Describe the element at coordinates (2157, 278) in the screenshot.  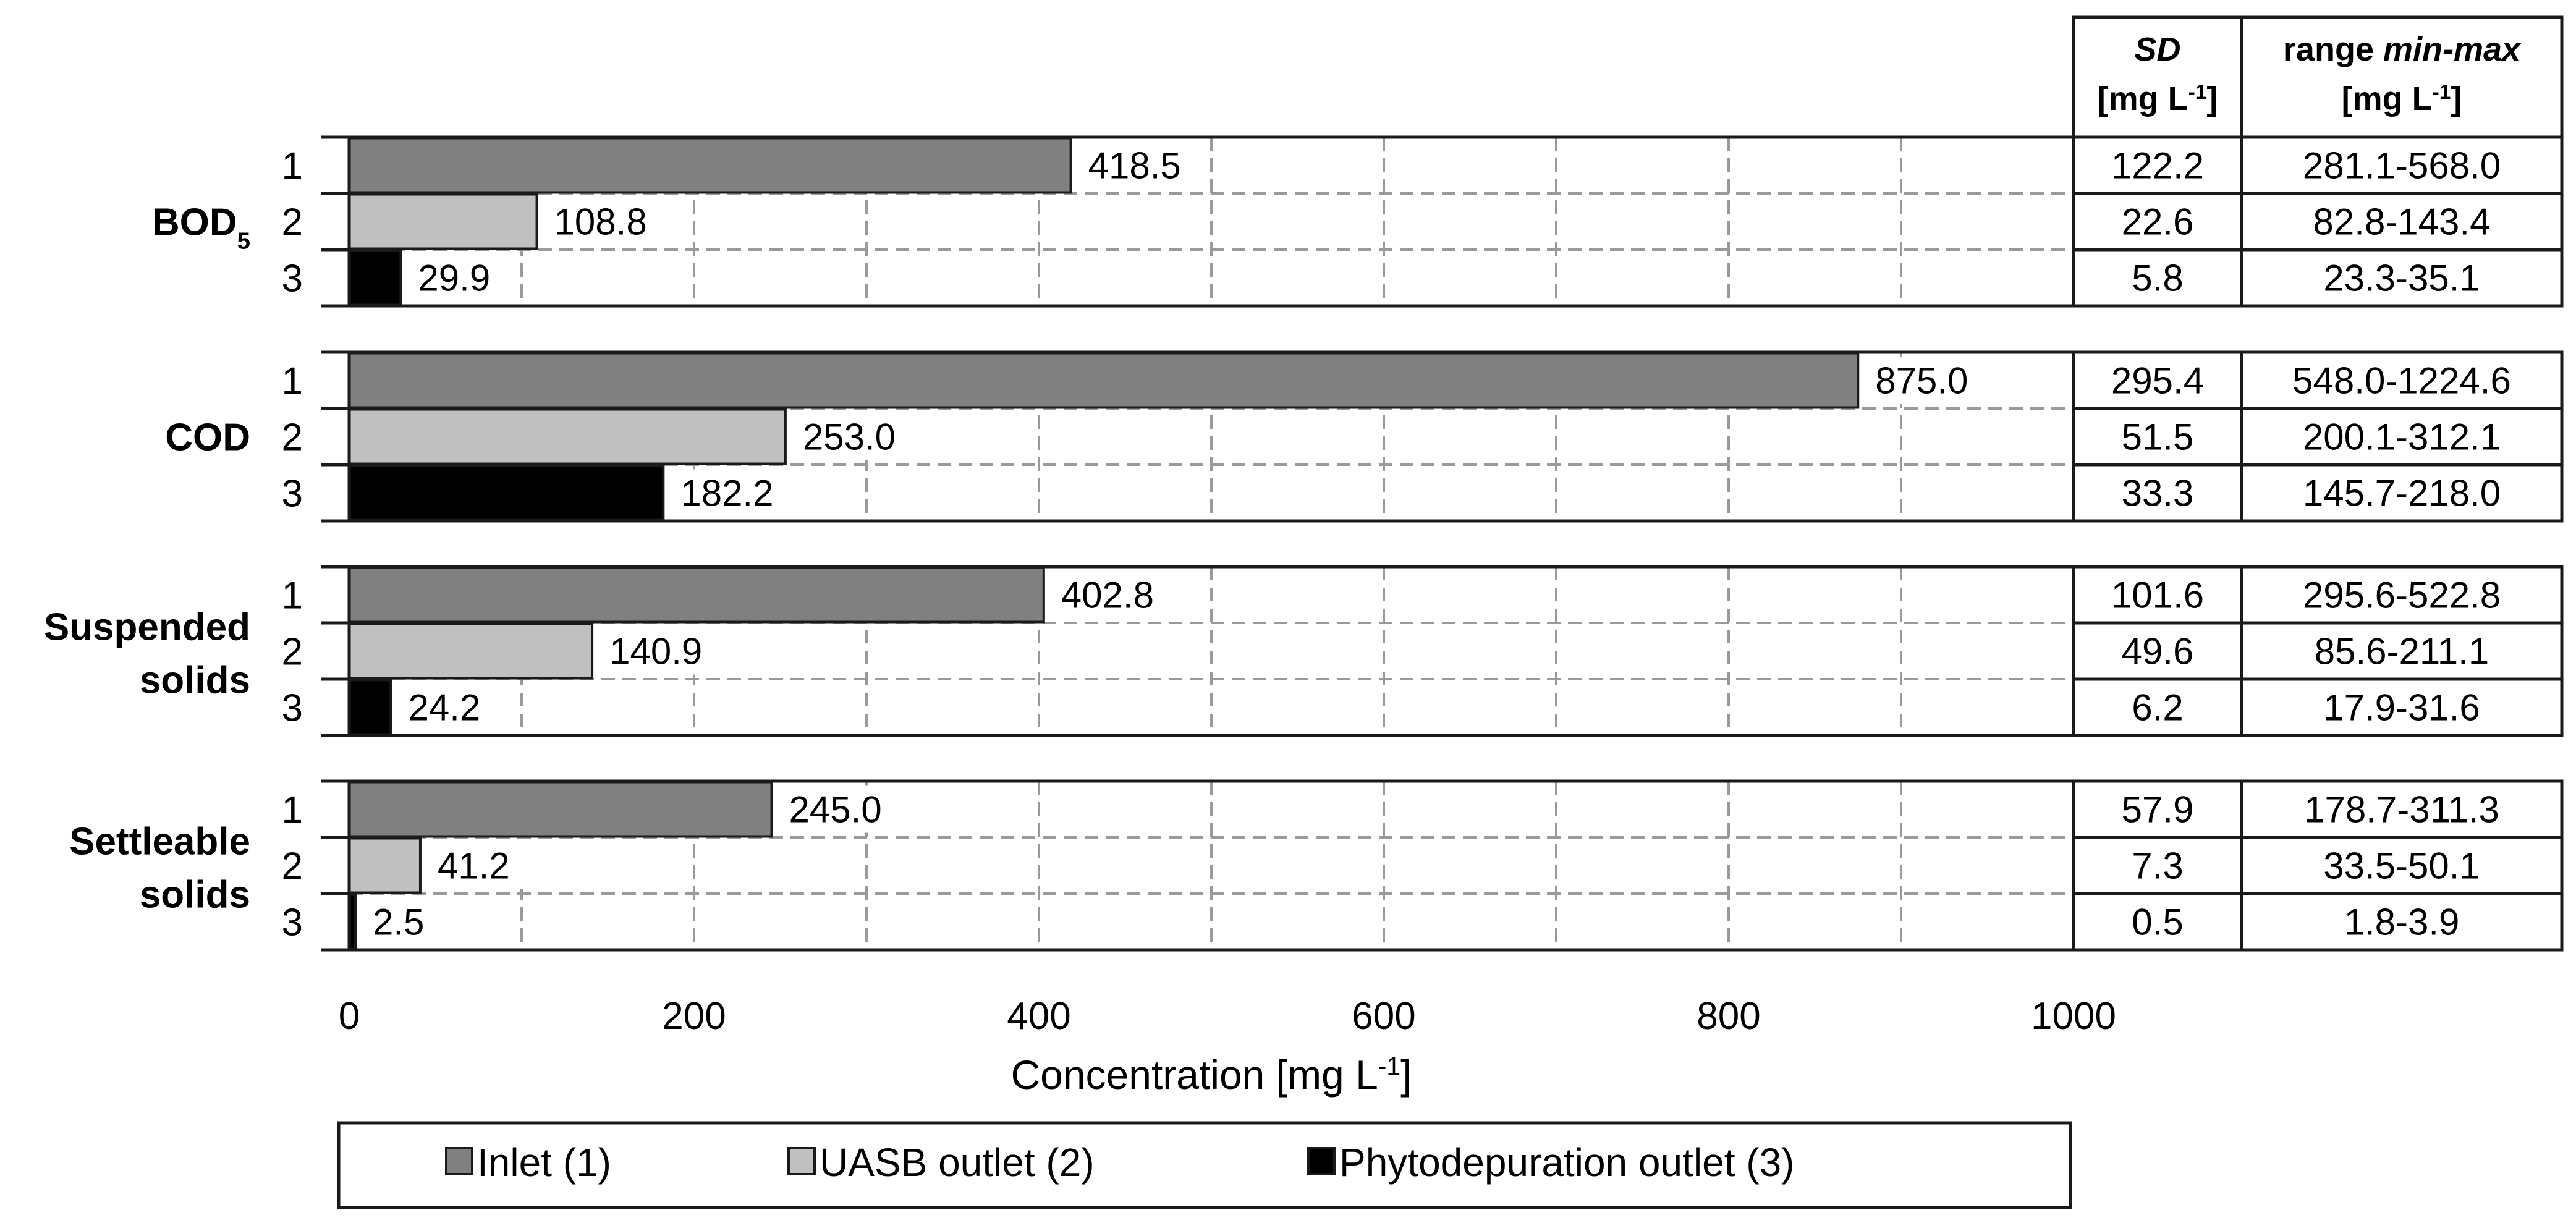
I see `sd-cell: 5.8` at that location.